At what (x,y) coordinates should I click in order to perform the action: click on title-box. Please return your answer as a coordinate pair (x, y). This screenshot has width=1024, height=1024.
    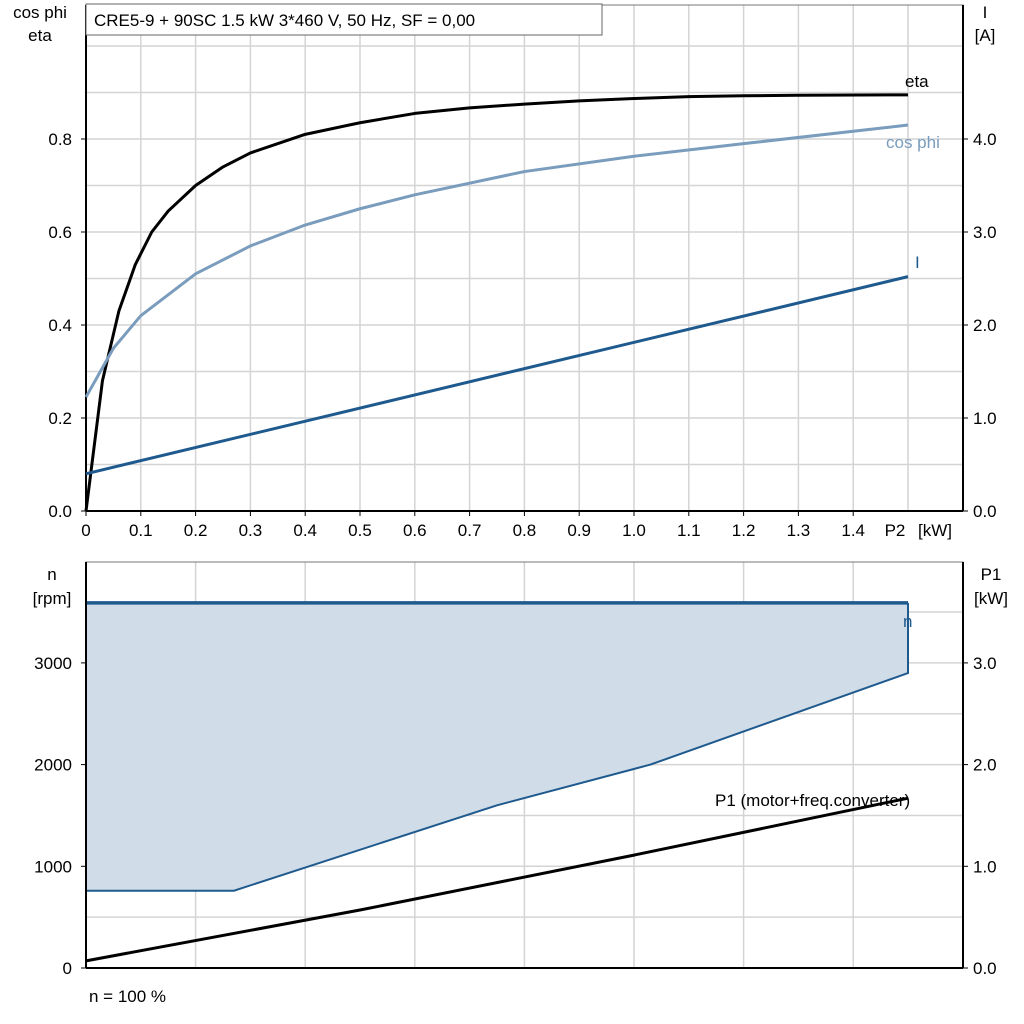
    Looking at the image, I should click on (344, 19).